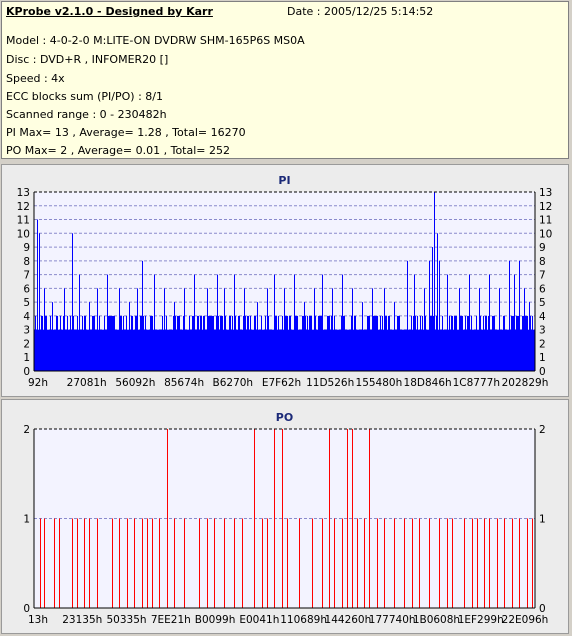 The image size is (572, 636). What do you see at coordinates (542, 262) in the screenshot?
I see `pi-y-tick-right: 8` at bounding box center [542, 262].